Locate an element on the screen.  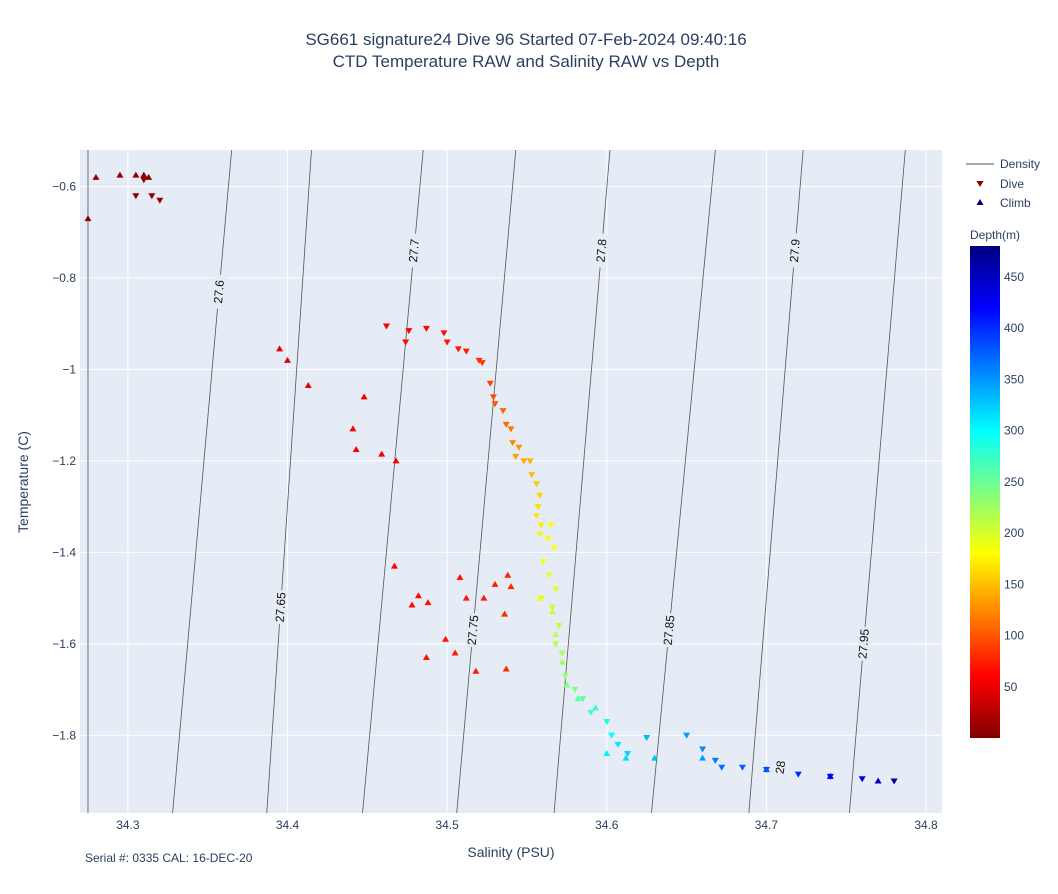
density-contour-label: 27.85 is located at coordinates (669, 630).